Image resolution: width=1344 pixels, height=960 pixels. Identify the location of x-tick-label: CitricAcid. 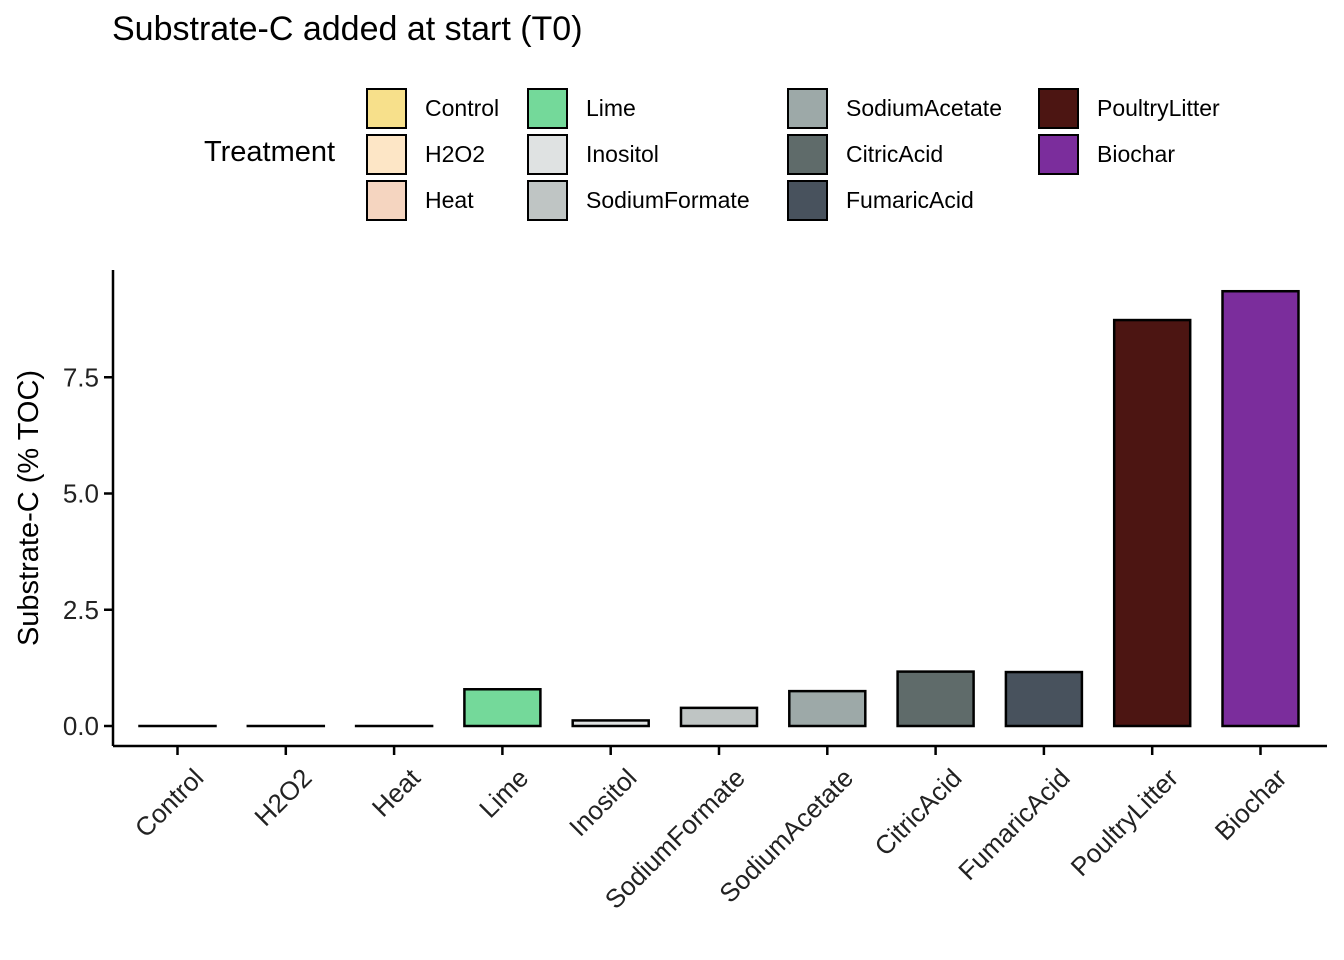
(918, 812).